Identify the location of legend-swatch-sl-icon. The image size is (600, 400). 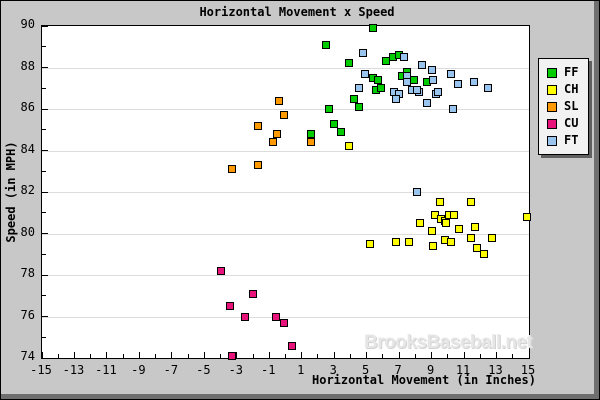
(552, 106).